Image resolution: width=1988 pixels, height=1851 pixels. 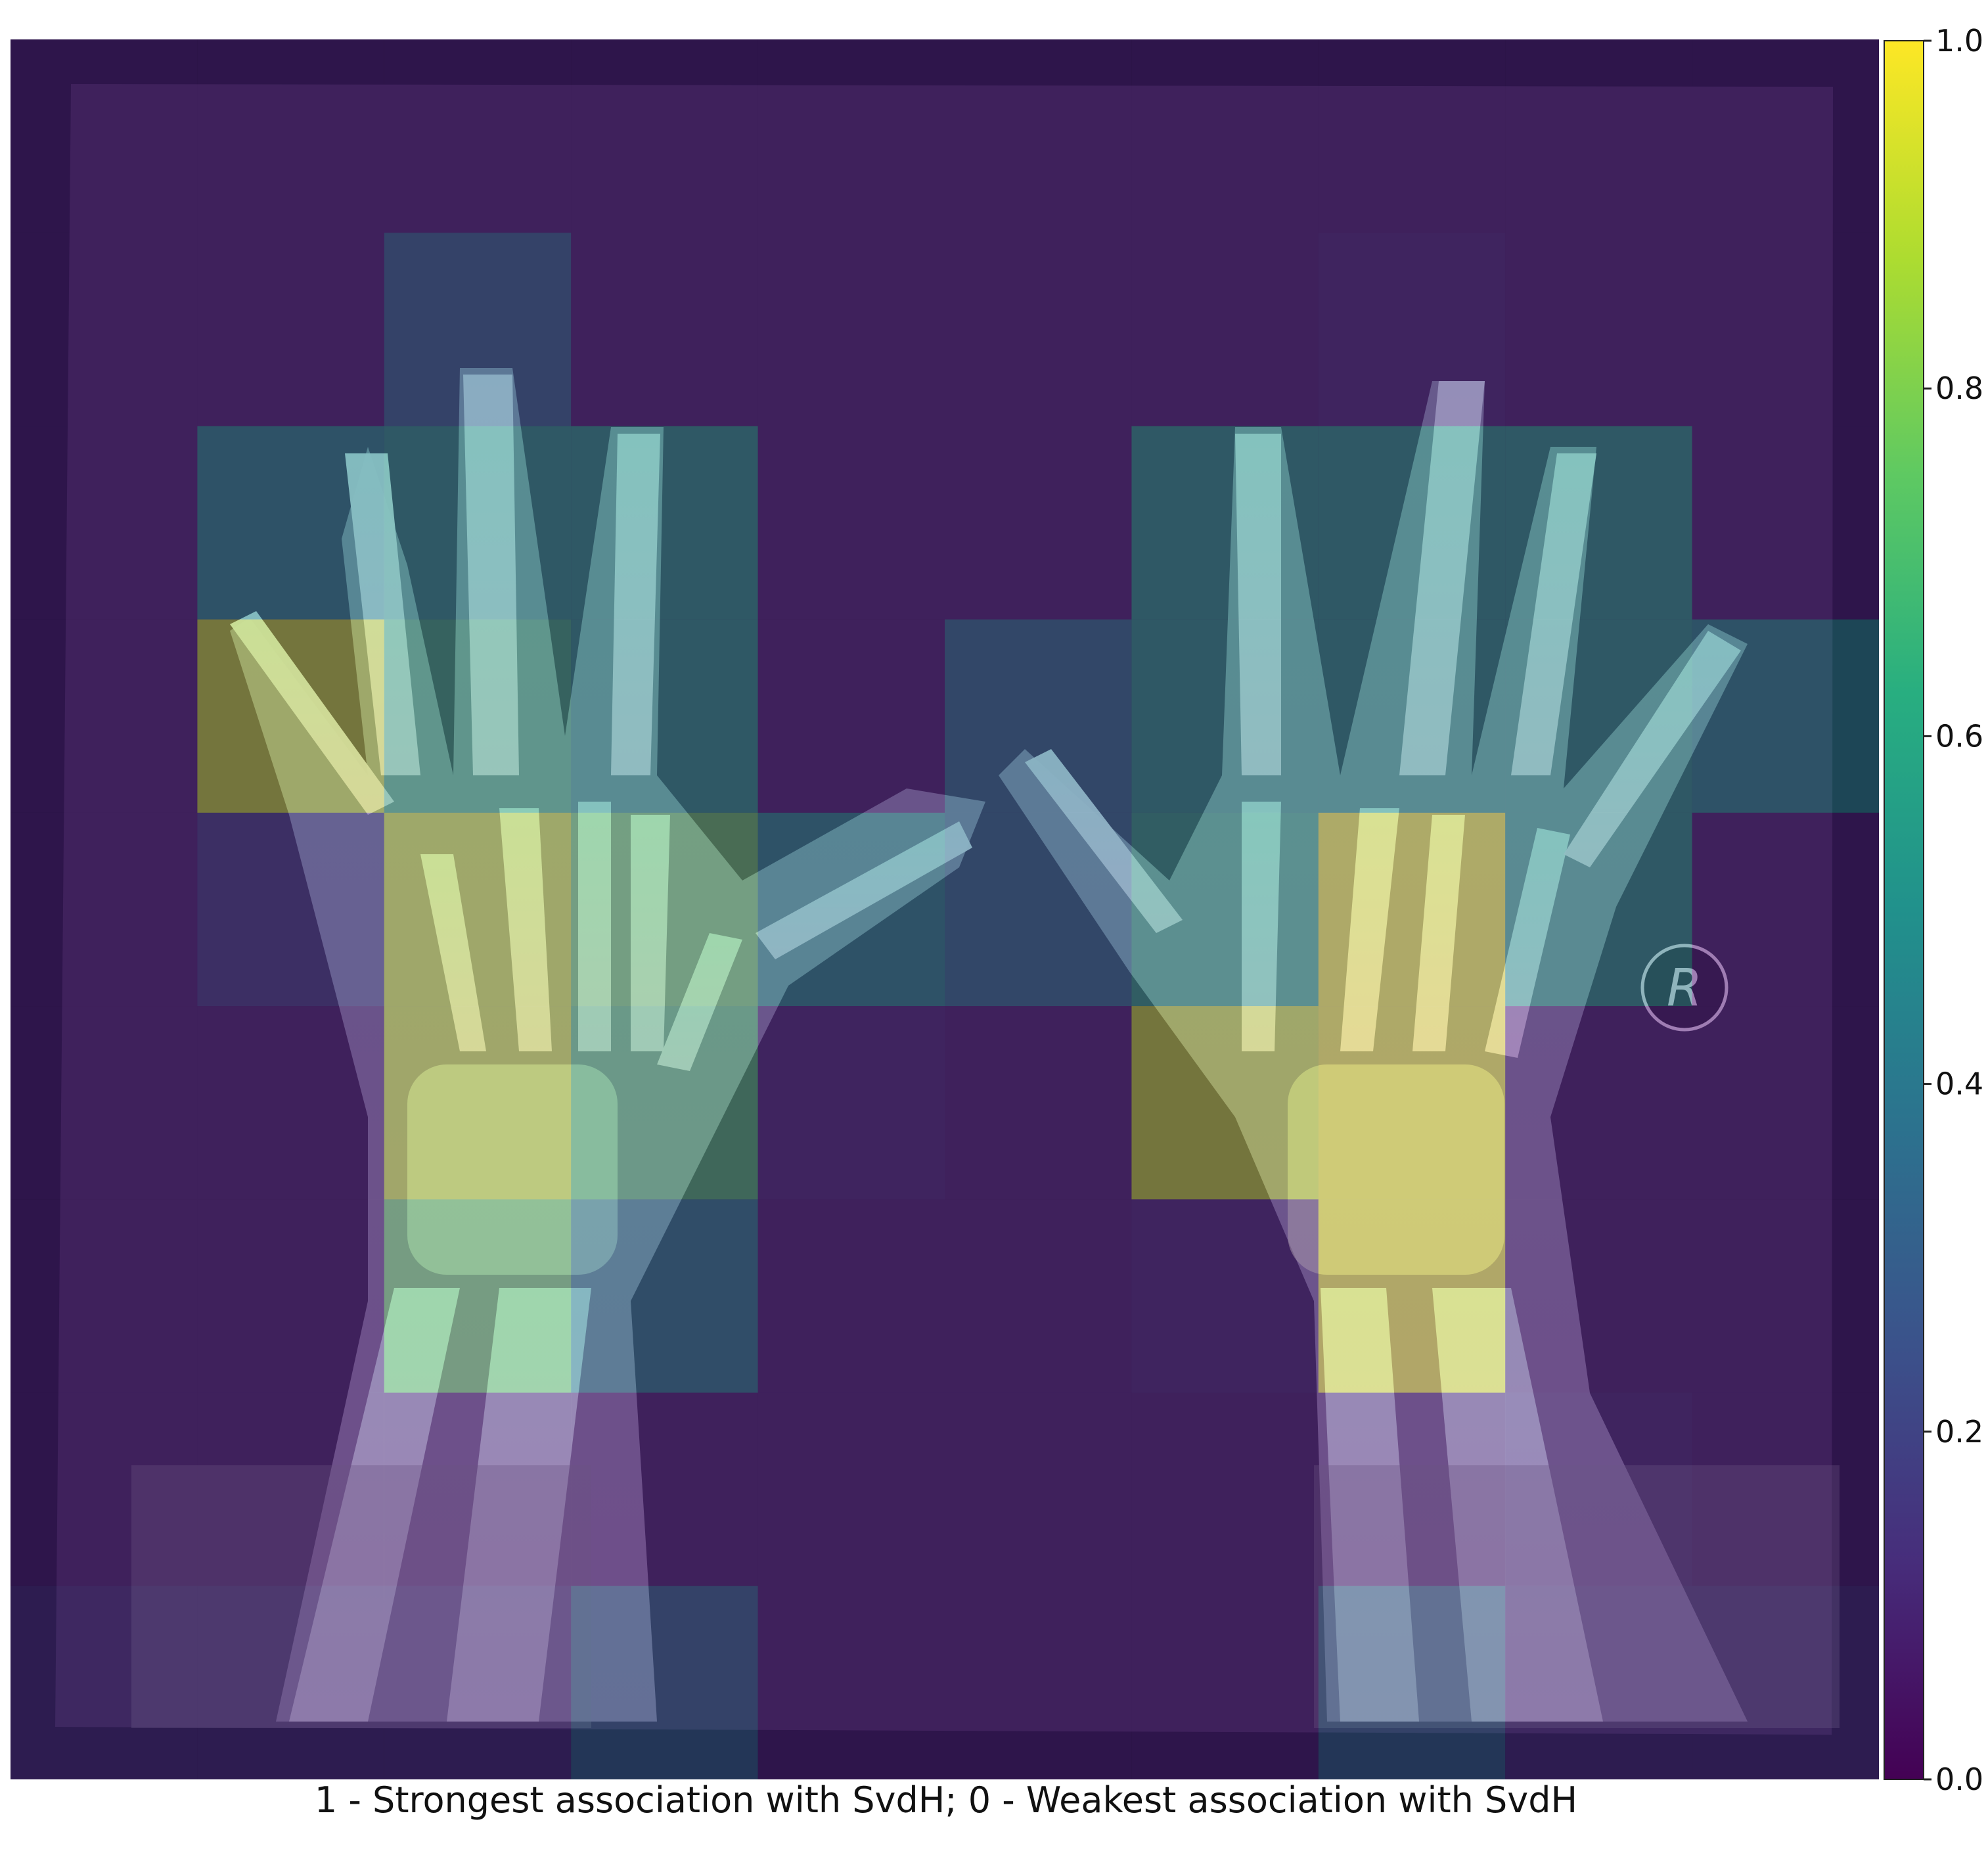 What do you see at coordinates (1959, 388) in the screenshot?
I see `colorbar-tick-label: 0.8` at bounding box center [1959, 388].